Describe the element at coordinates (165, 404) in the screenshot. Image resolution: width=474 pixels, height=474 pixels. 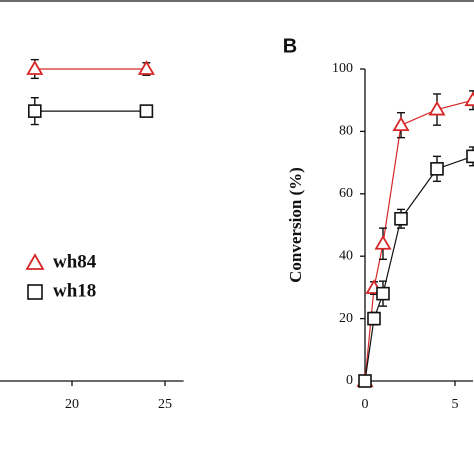
I see `x-tick-label: 25` at that location.